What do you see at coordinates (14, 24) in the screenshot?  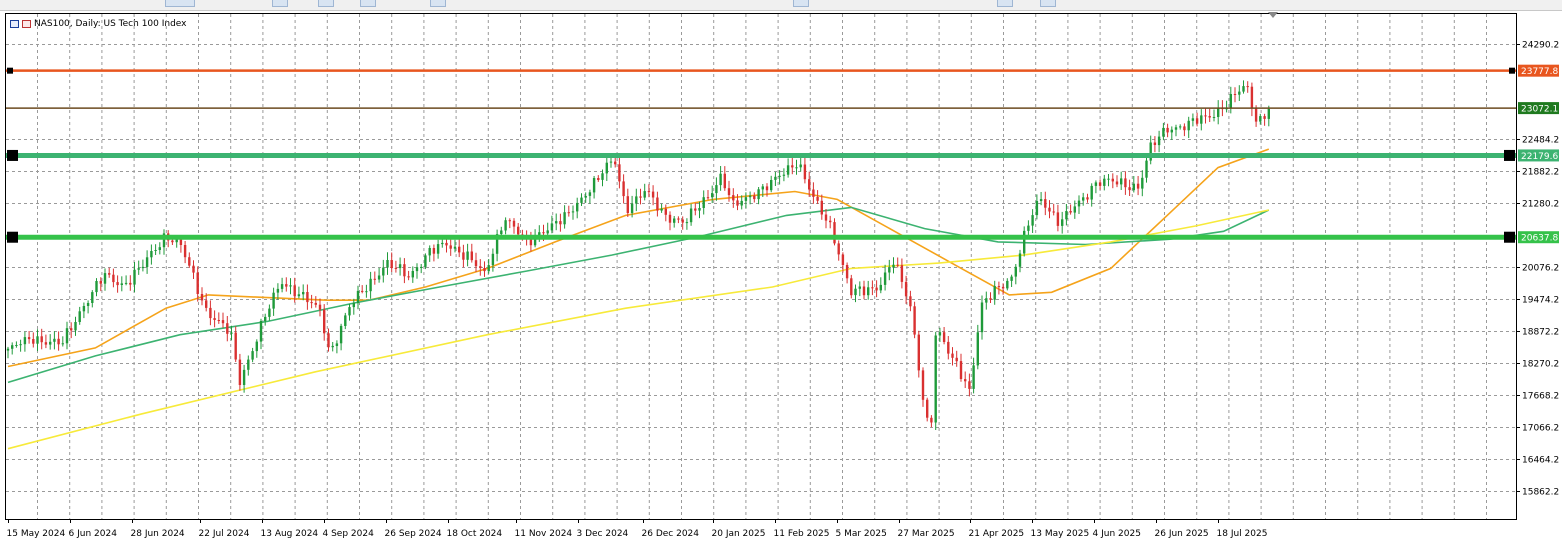 I see `chart-window-icon` at bounding box center [14, 24].